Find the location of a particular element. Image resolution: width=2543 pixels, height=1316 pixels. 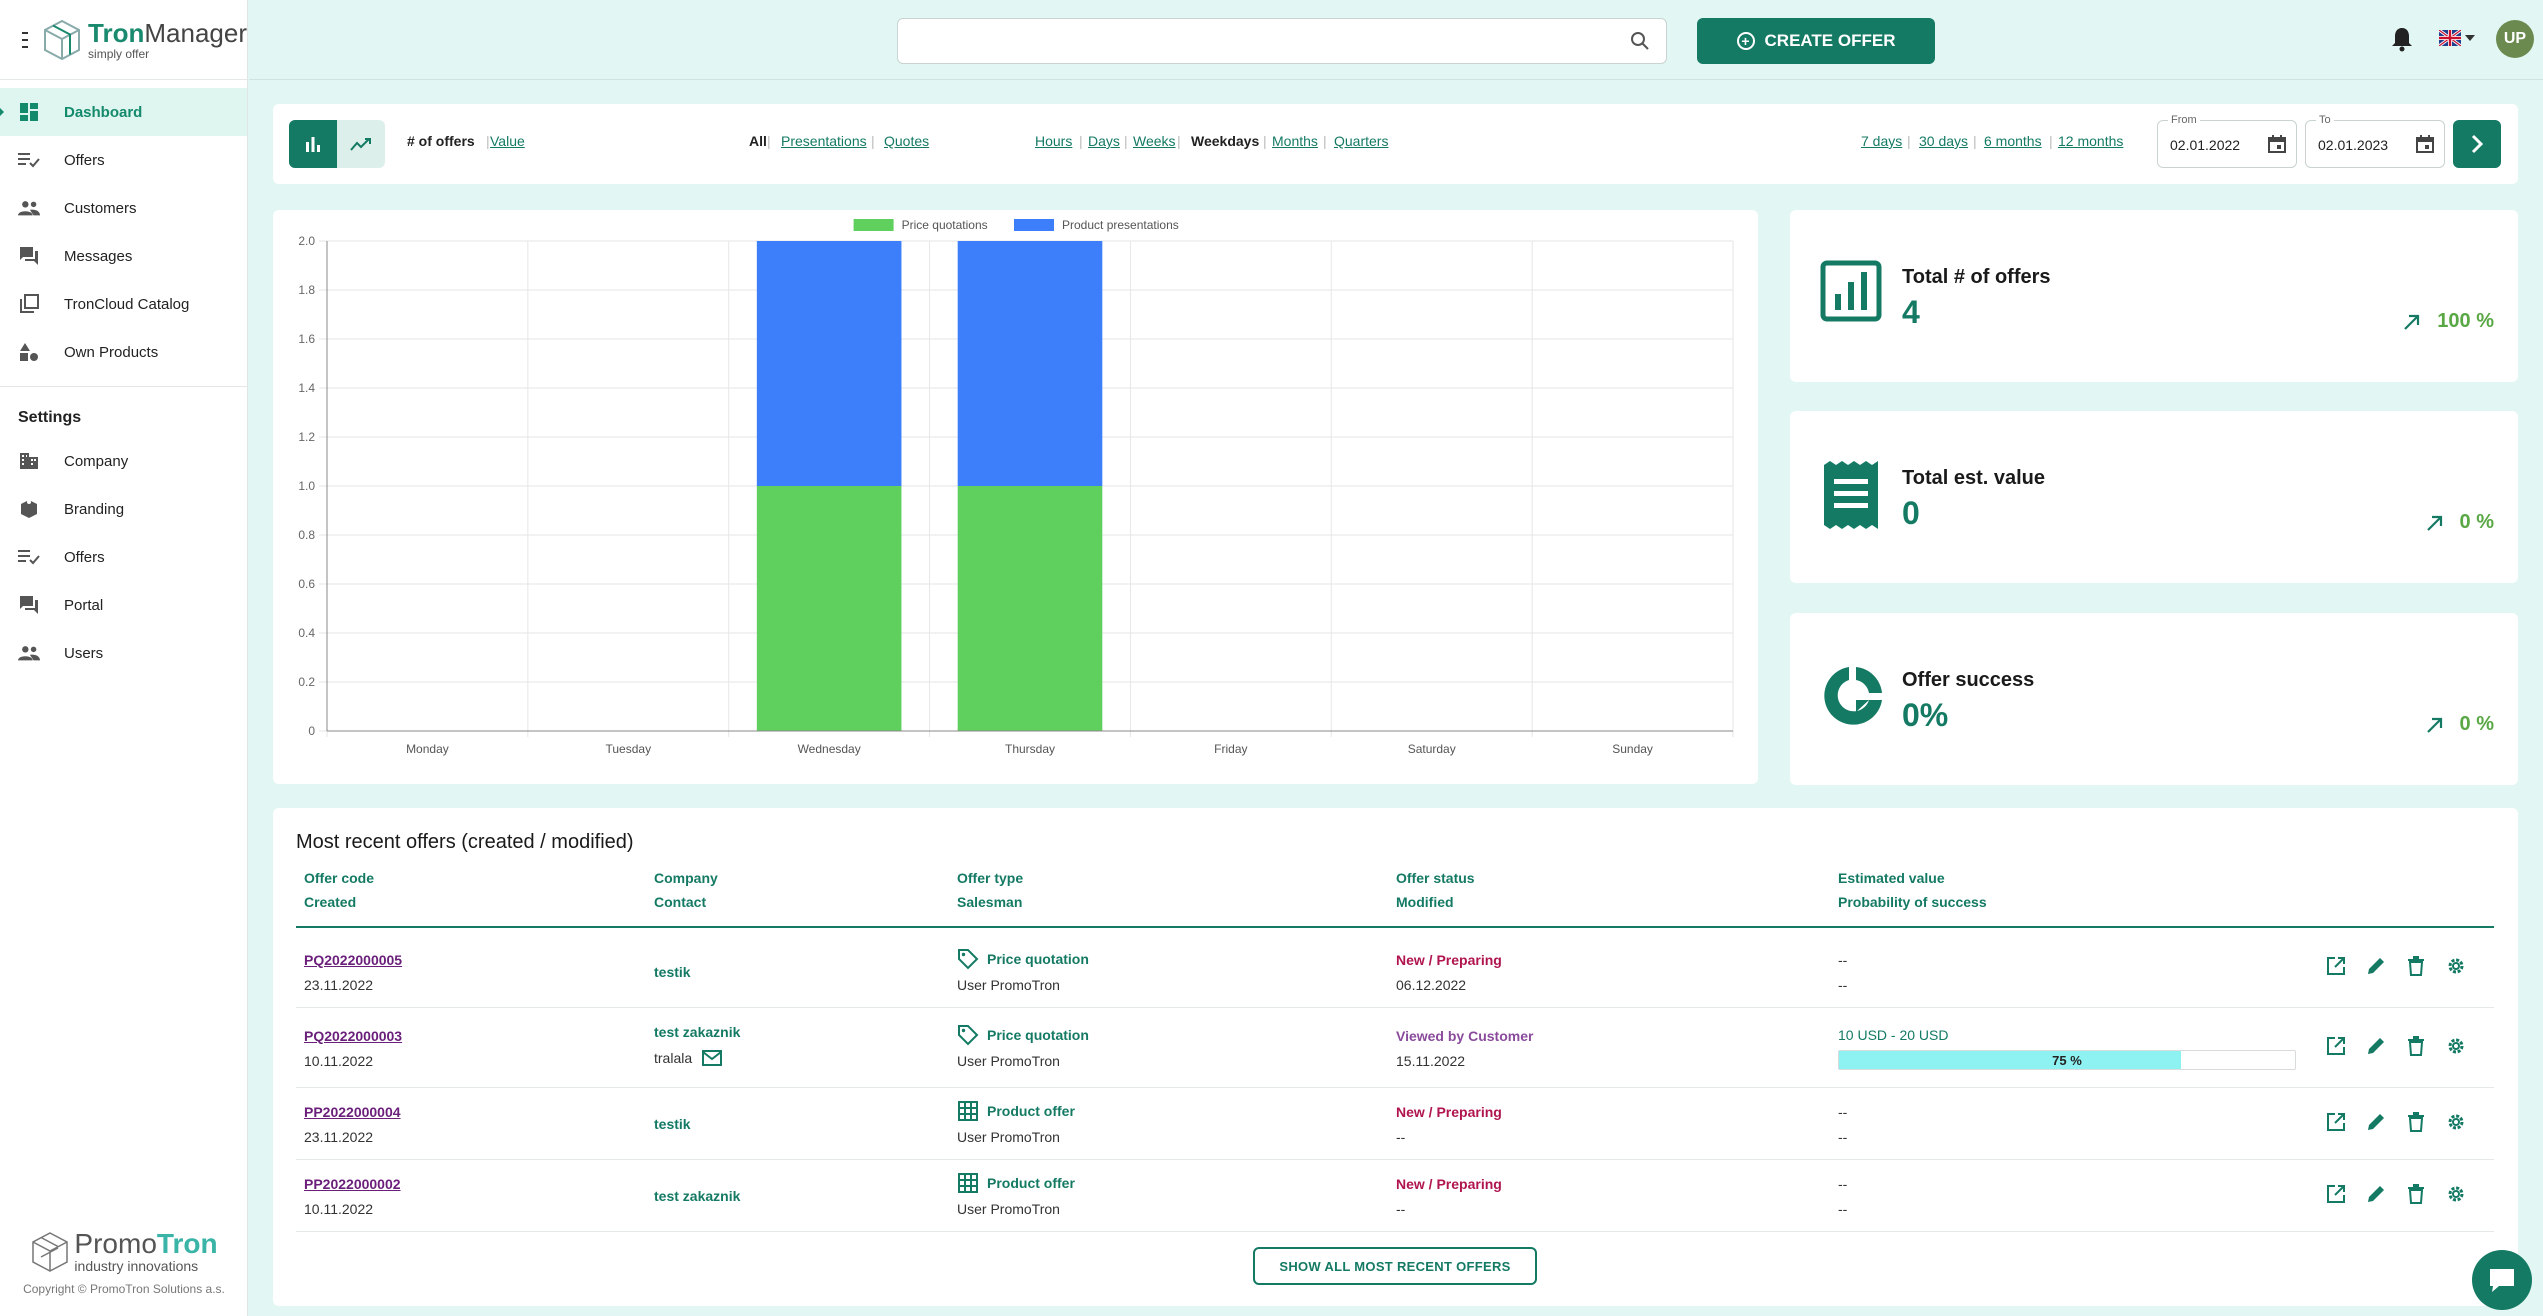

sidebar-item-settings-offers: Offers is located at coordinates (123, 557).